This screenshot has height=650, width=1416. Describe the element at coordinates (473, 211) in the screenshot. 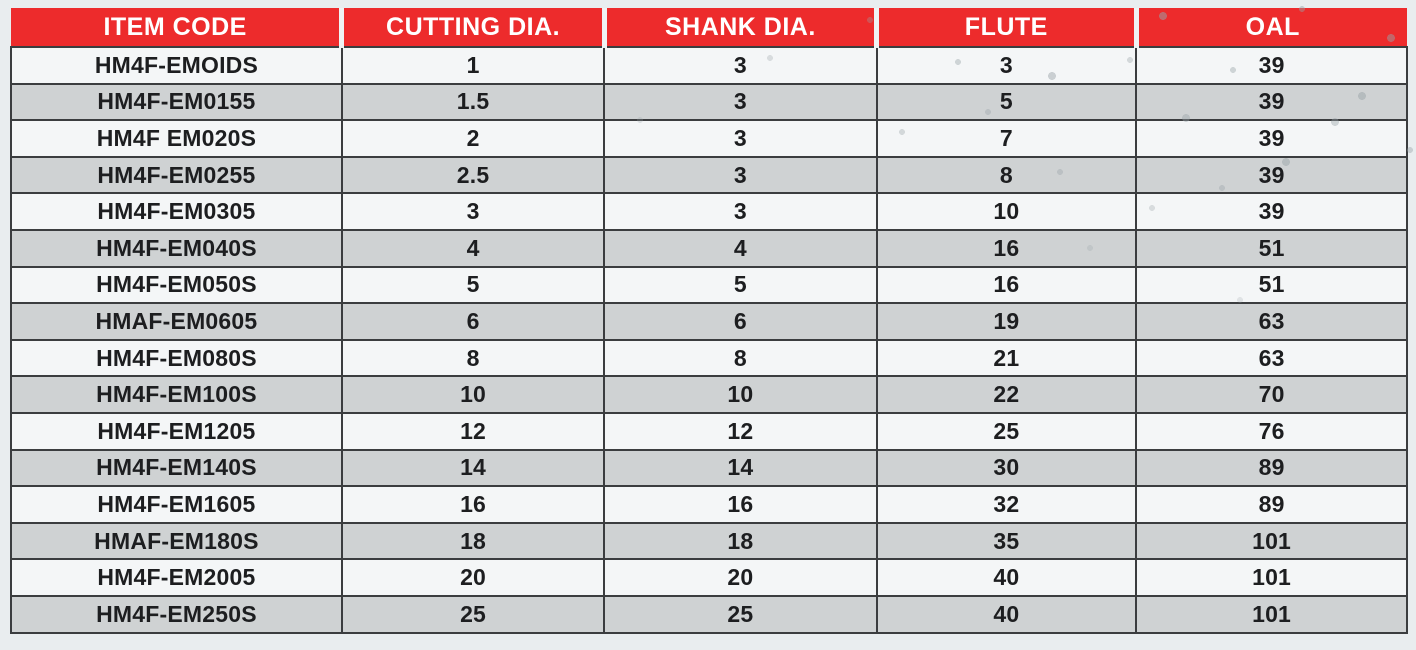

I see `cutting-dia-cell: 3` at that location.